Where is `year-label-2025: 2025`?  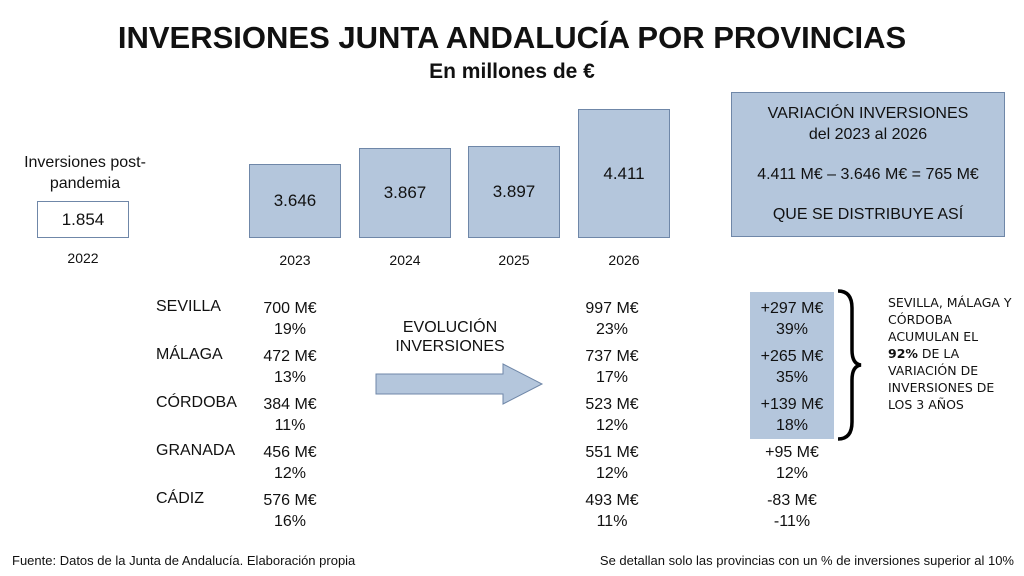 year-label-2025: 2025 is located at coordinates (514, 260).